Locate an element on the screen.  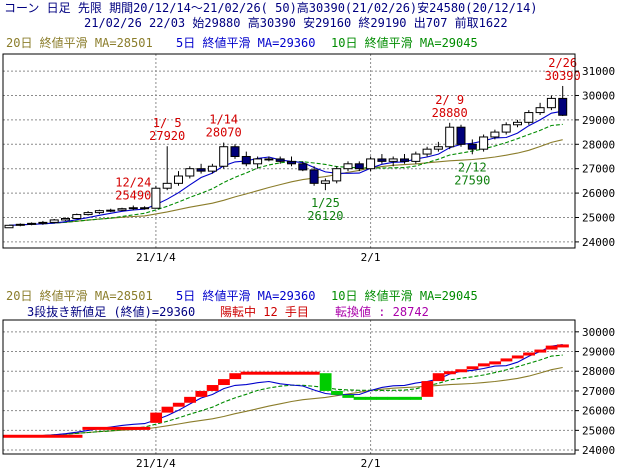
lower-x-axis: 21/1/4 2/1 is located at coordinates (258, 463).